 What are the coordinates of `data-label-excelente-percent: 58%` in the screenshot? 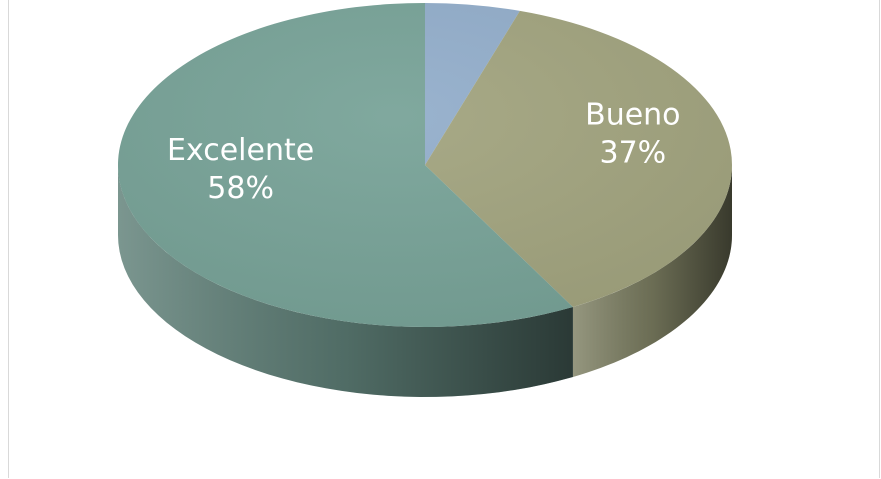 It's located at (240, 188).